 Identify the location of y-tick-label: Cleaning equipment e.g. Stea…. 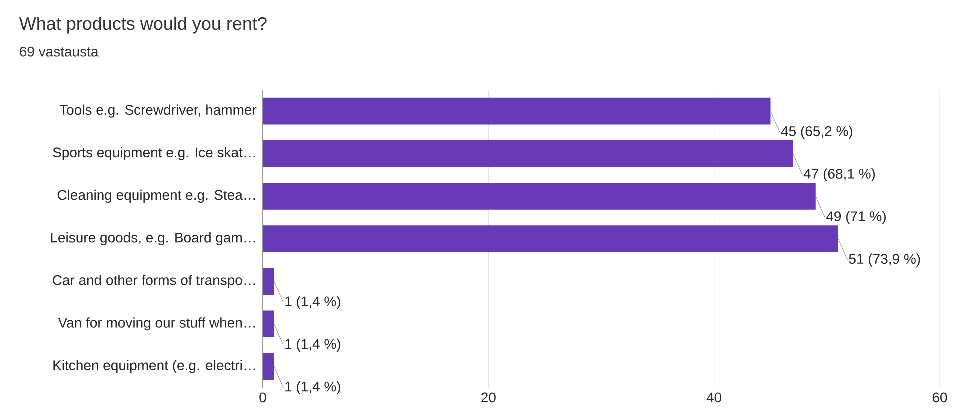
(157, 196).